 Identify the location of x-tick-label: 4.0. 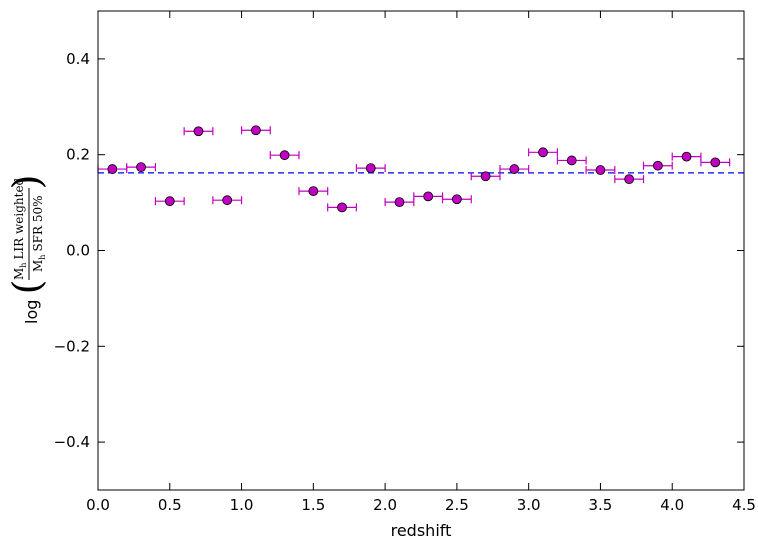
(672, 505).